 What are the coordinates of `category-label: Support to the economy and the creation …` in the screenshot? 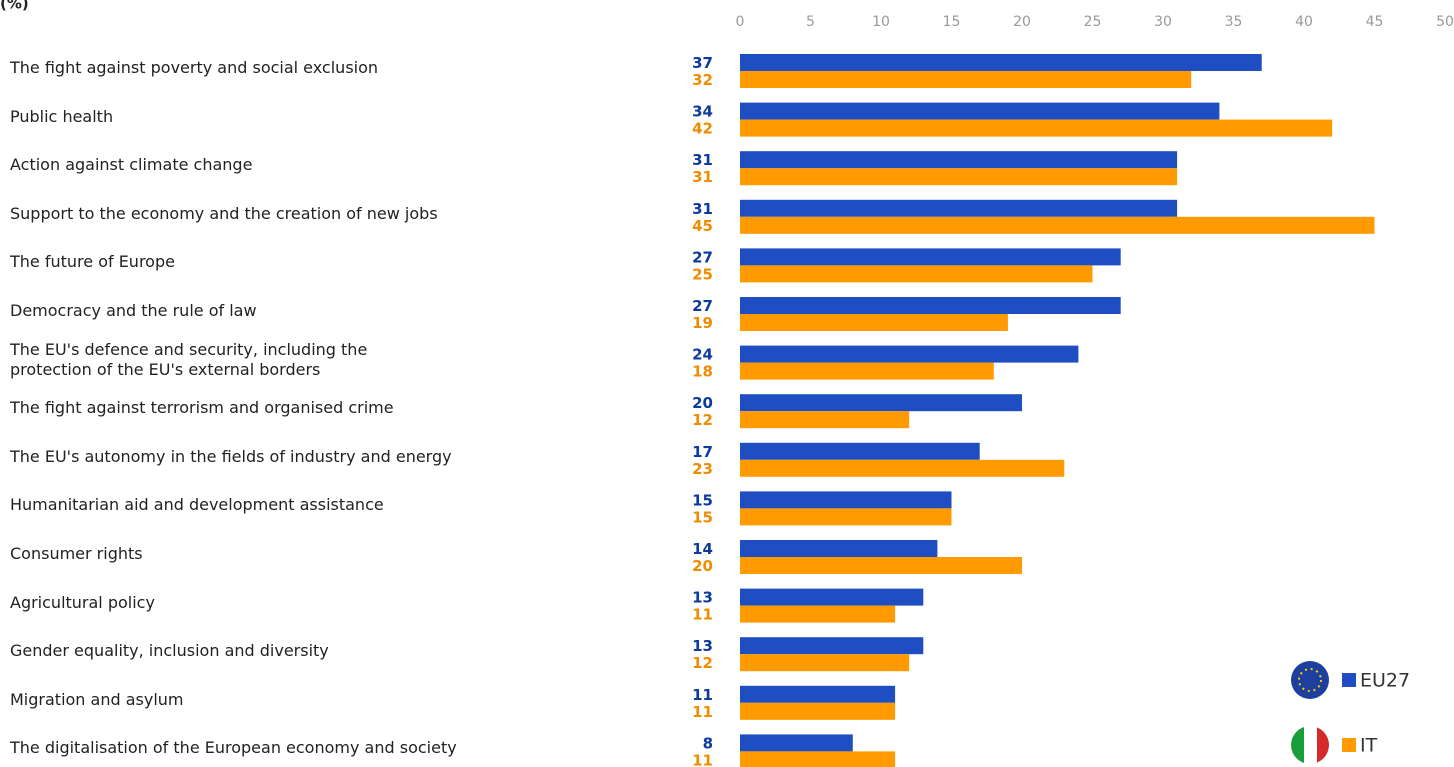 It's located at (224, 213).